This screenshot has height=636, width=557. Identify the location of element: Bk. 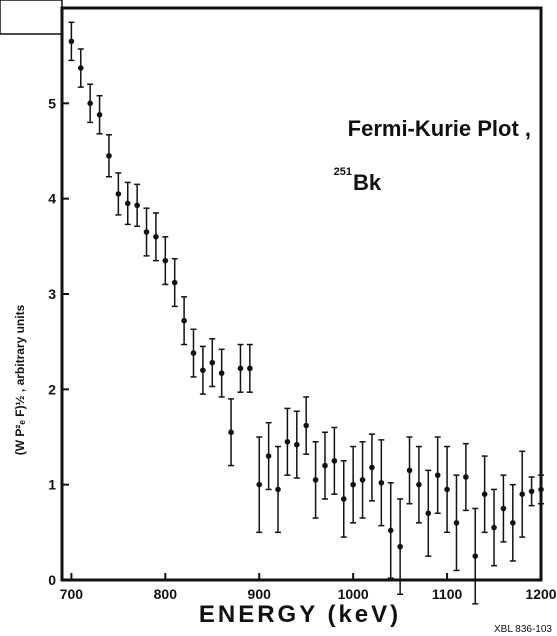
(367, 182).